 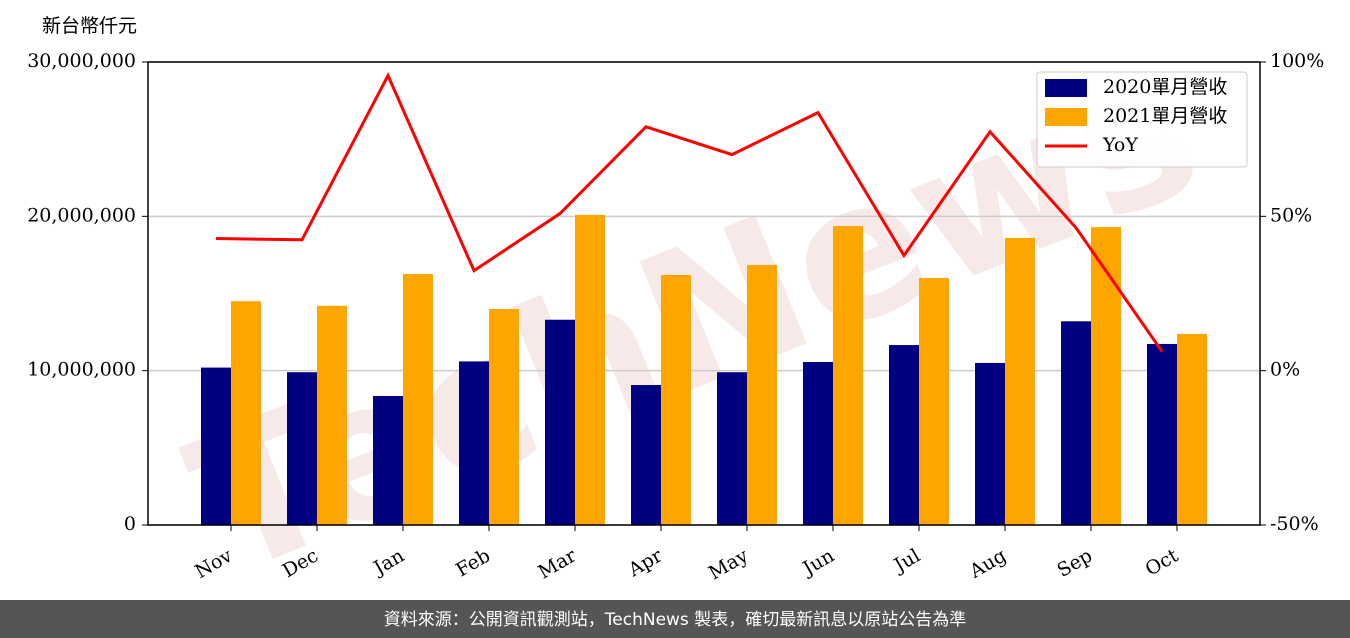 I want to click on y-tick-label: 0, so click(x=130, y=524).